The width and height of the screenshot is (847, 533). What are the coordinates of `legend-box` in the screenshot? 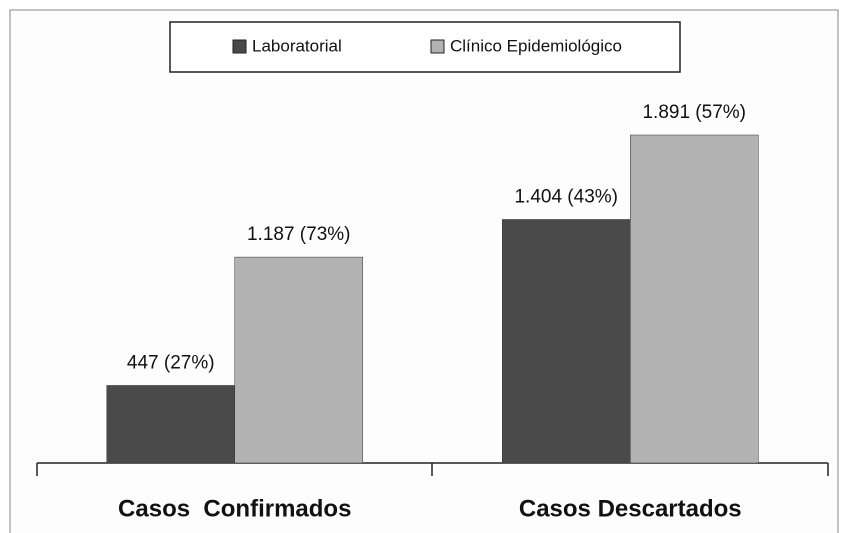 It's located at (425, 47).